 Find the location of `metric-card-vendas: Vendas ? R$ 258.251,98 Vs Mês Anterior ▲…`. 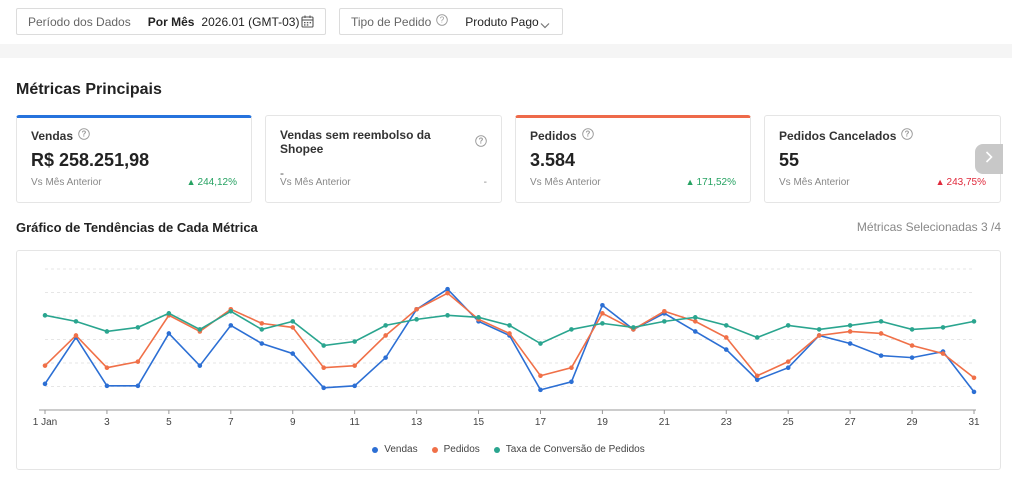

metric-card-vendas: Vendas ? R$ 258.251,98 Vs Mês Anterior ▲… is located at coordinates (134, 159).